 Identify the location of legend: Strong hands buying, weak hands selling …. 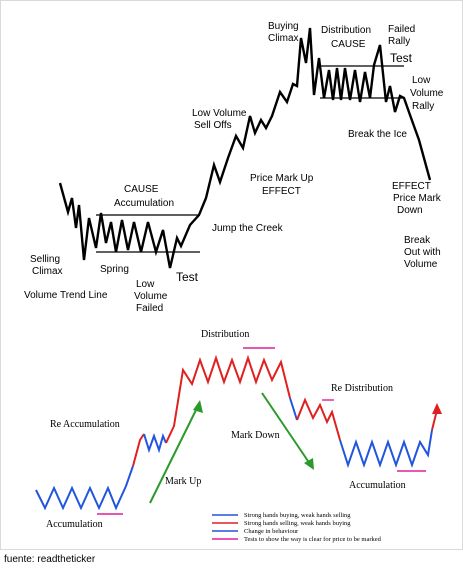
(297, 527).